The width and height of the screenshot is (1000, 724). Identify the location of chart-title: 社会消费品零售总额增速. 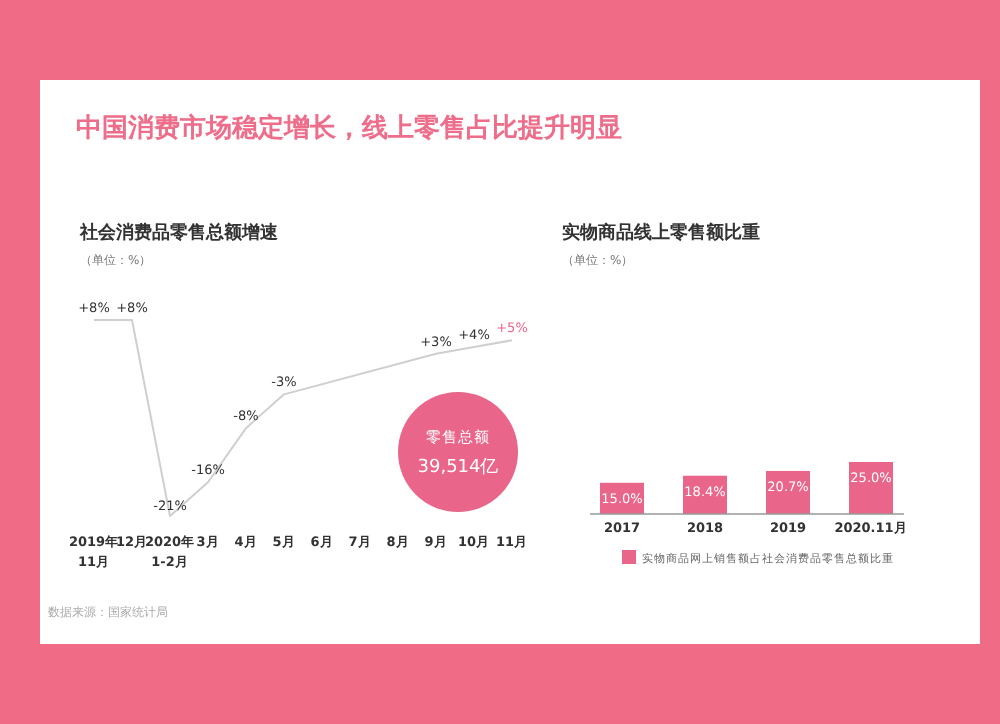
(179, 233).